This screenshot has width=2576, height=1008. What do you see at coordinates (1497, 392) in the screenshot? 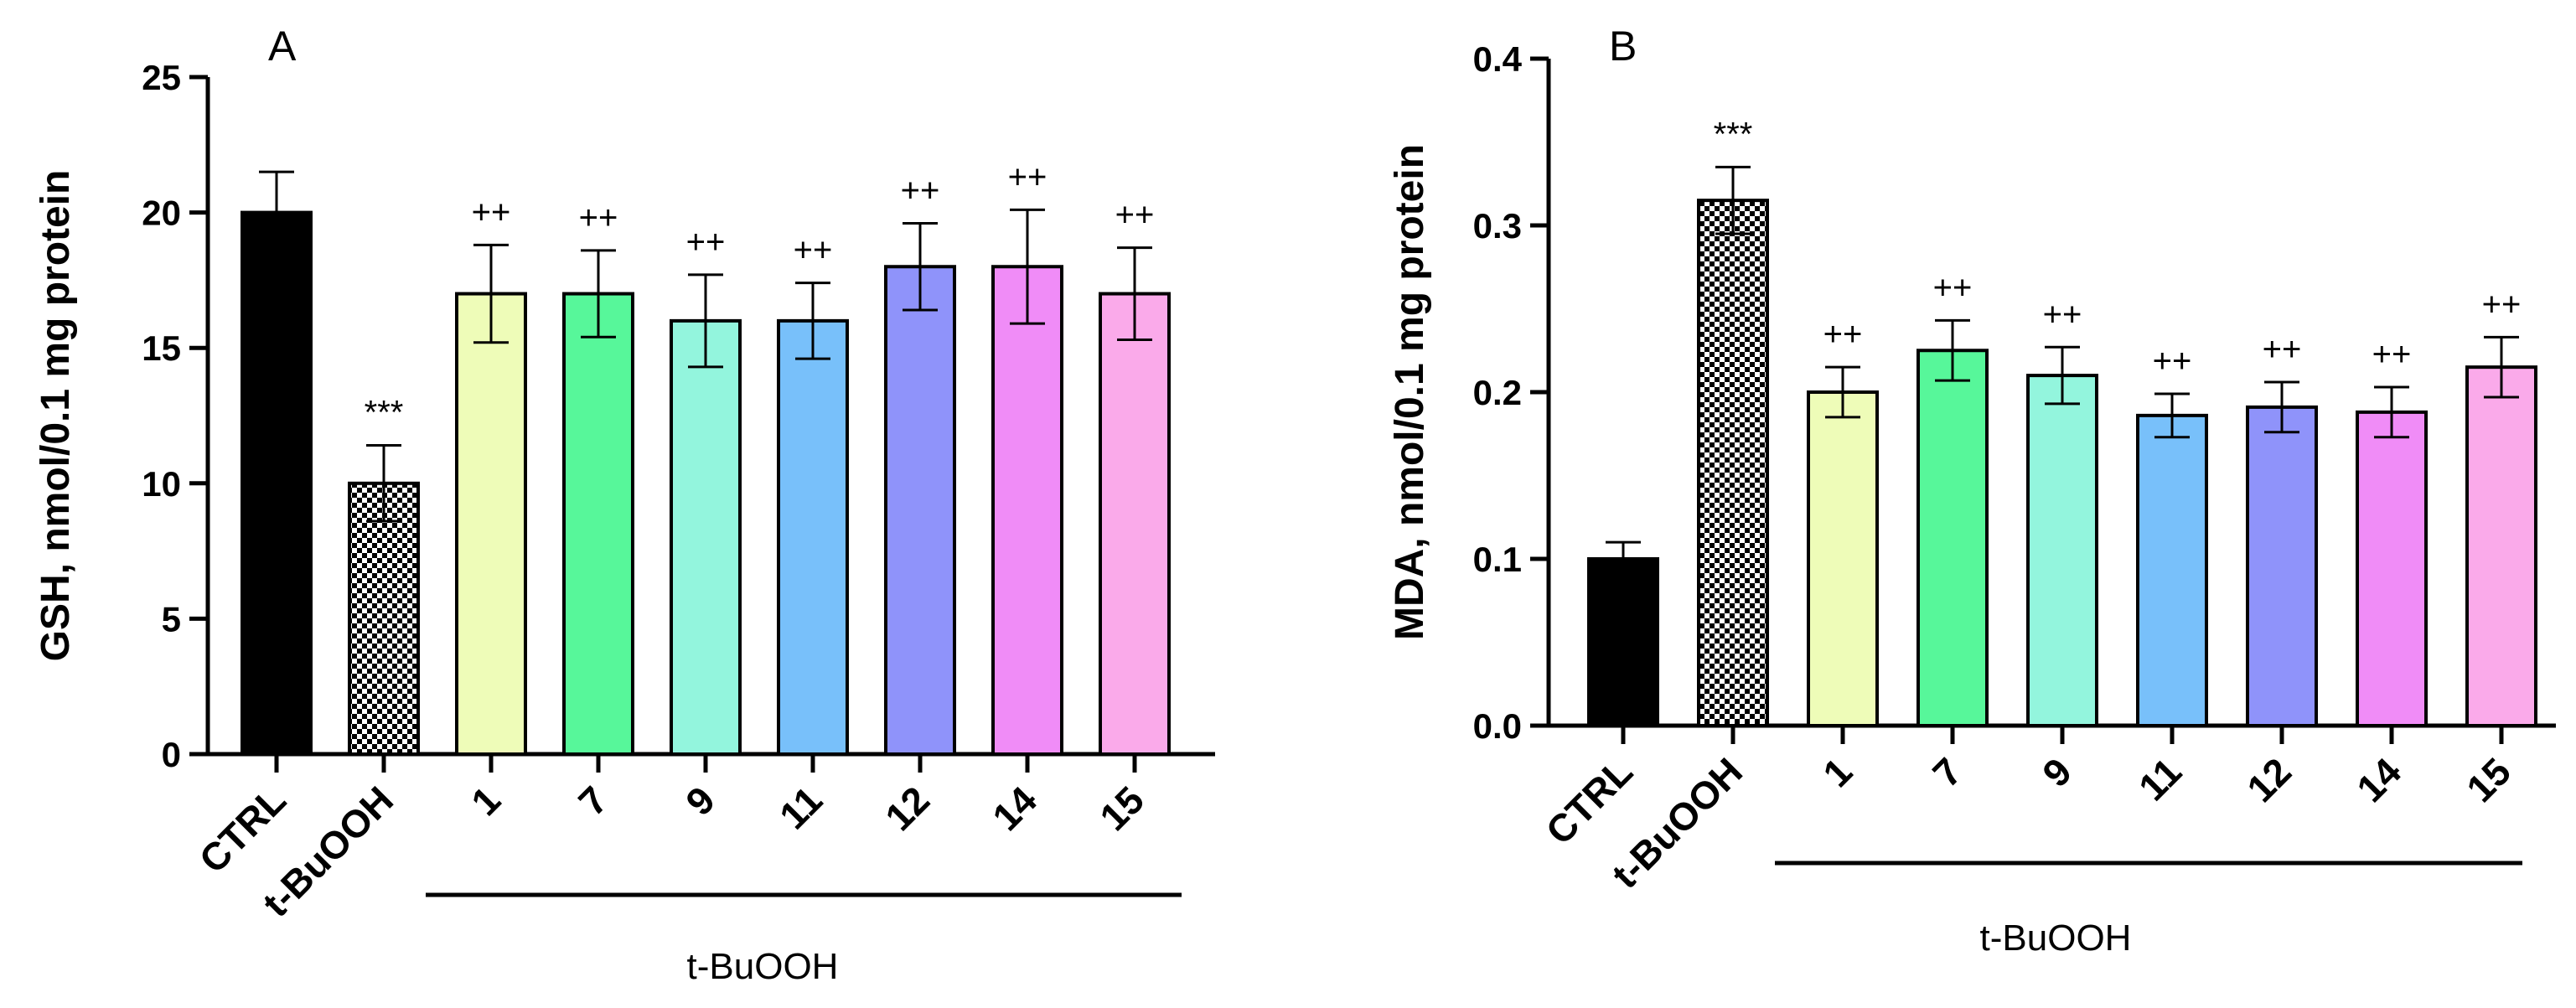
I see `y-tick-label: 0.2` at bounding box center [1497, 392].